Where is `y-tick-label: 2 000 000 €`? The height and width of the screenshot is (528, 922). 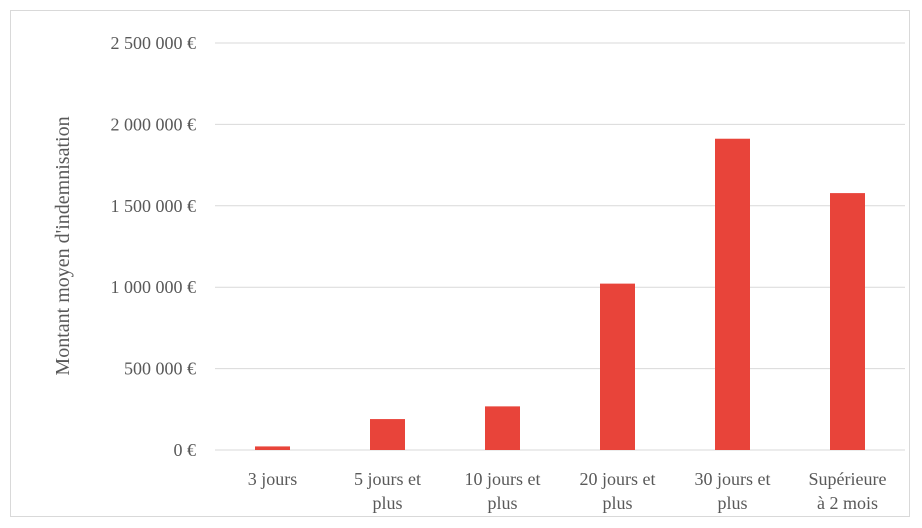
y-tick-label: 2 000 000 € is located at coordinates (154, 124).